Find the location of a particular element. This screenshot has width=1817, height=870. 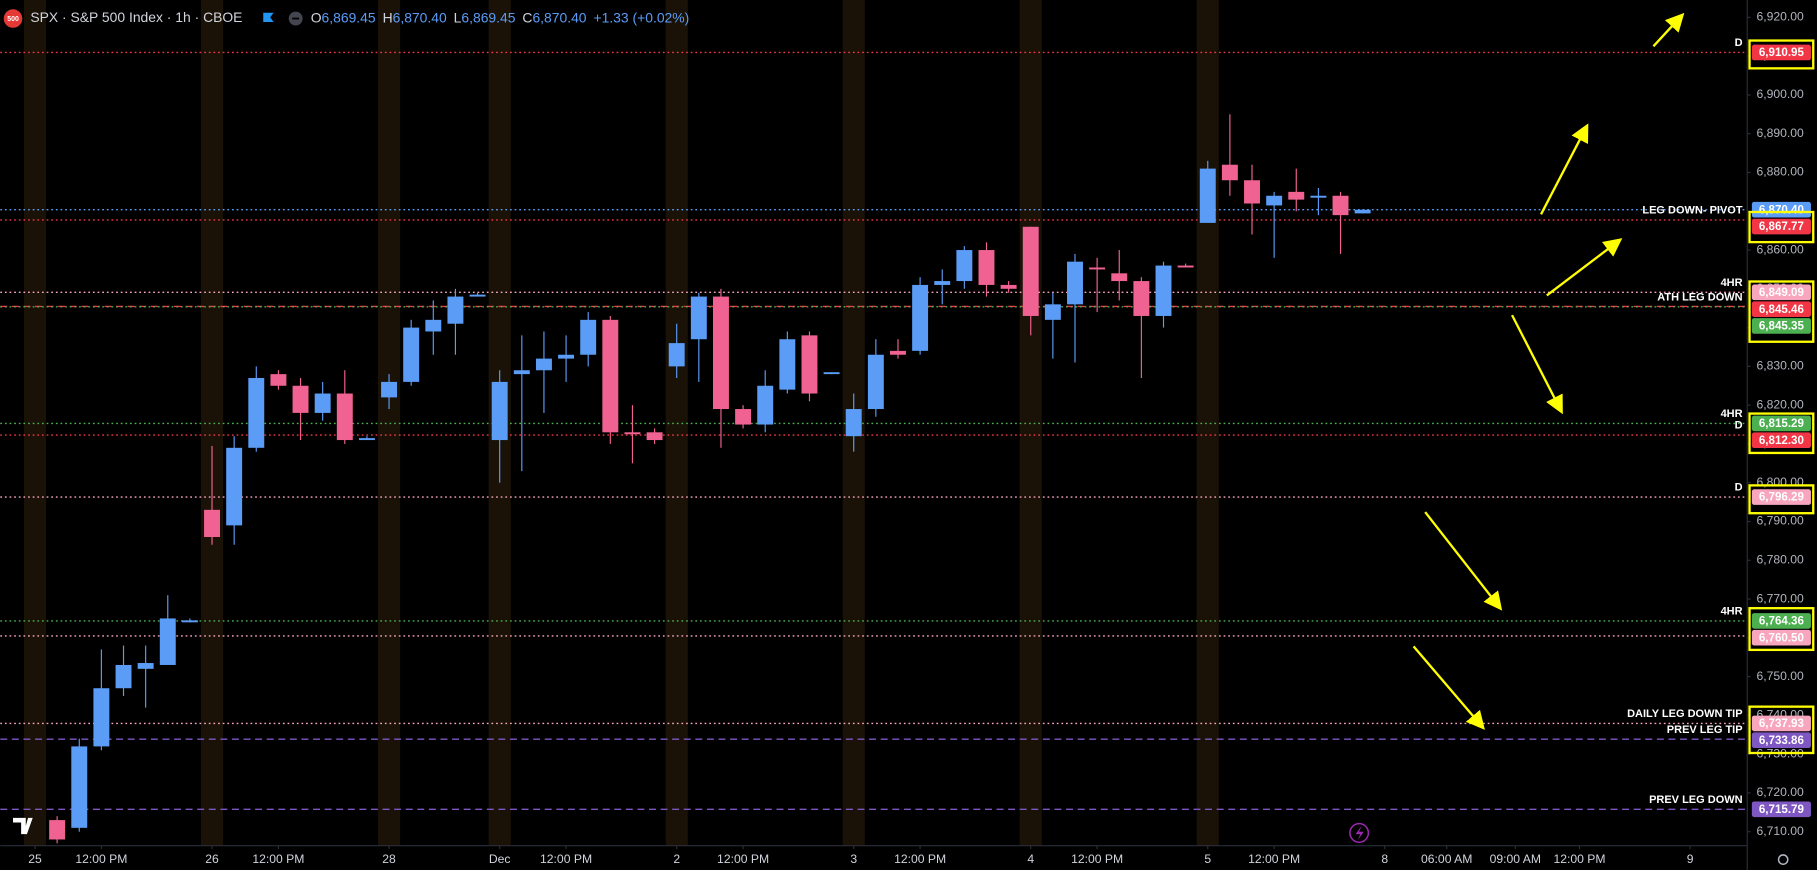

price-tag: 6,910.95 is located at coordinates (1781, 52).